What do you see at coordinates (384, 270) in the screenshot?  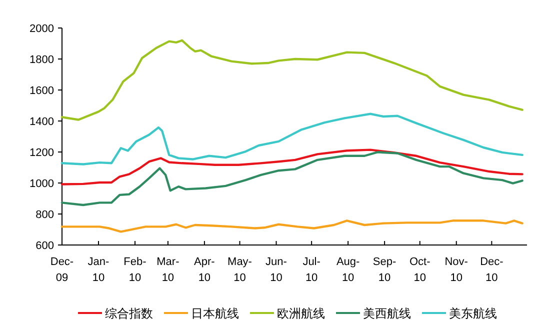 I see `x-tick-label: Sep-10` at bounding box center [384, 270].